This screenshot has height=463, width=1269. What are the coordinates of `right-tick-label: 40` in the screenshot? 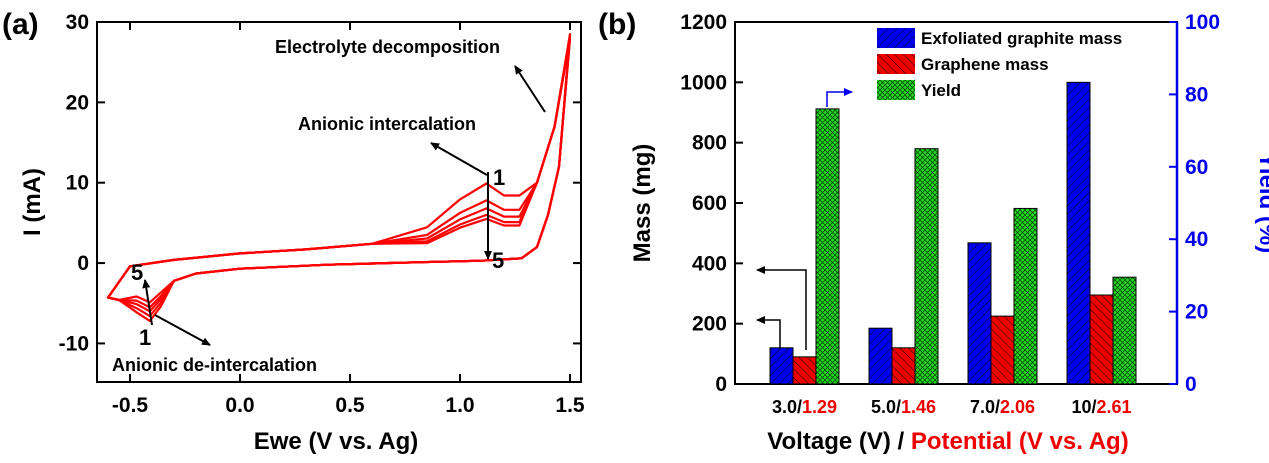 It's located at (1196, 239).